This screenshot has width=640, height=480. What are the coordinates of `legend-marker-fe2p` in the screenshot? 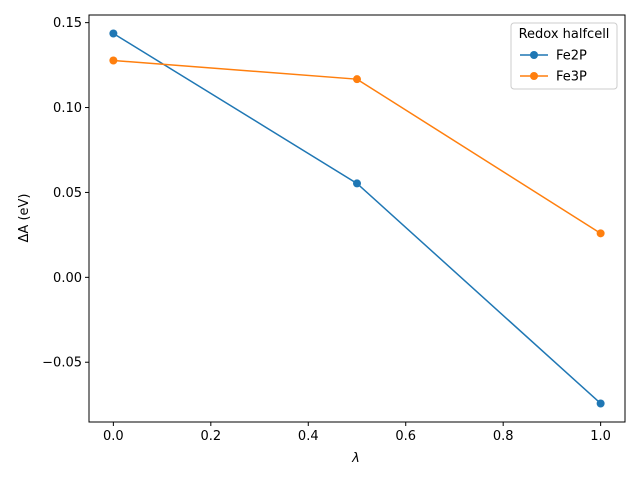 It's located at (534, 55).